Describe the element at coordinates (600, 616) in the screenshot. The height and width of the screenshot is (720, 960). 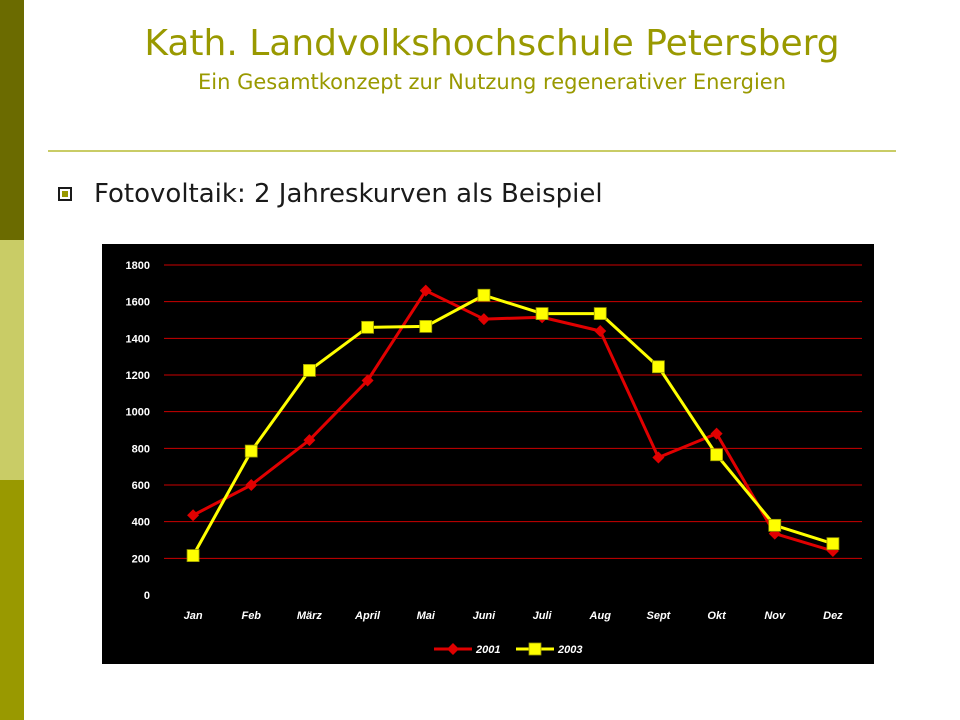
I see `x-tick-label: Aug` at that location.